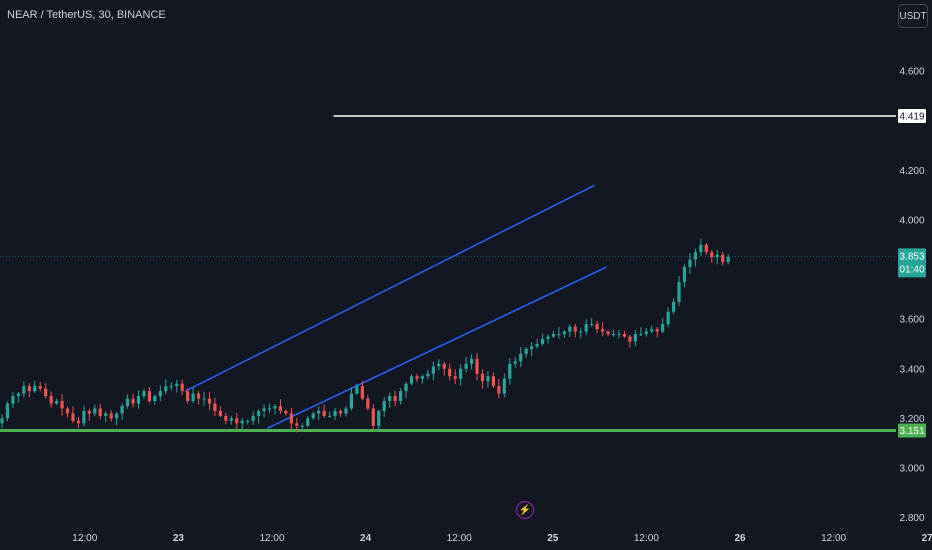 This screenshot has width=932, height=550. Describe the element at coordinates (911, 269) in the screenshot. I see `countdown-label: 01:40` at that location.